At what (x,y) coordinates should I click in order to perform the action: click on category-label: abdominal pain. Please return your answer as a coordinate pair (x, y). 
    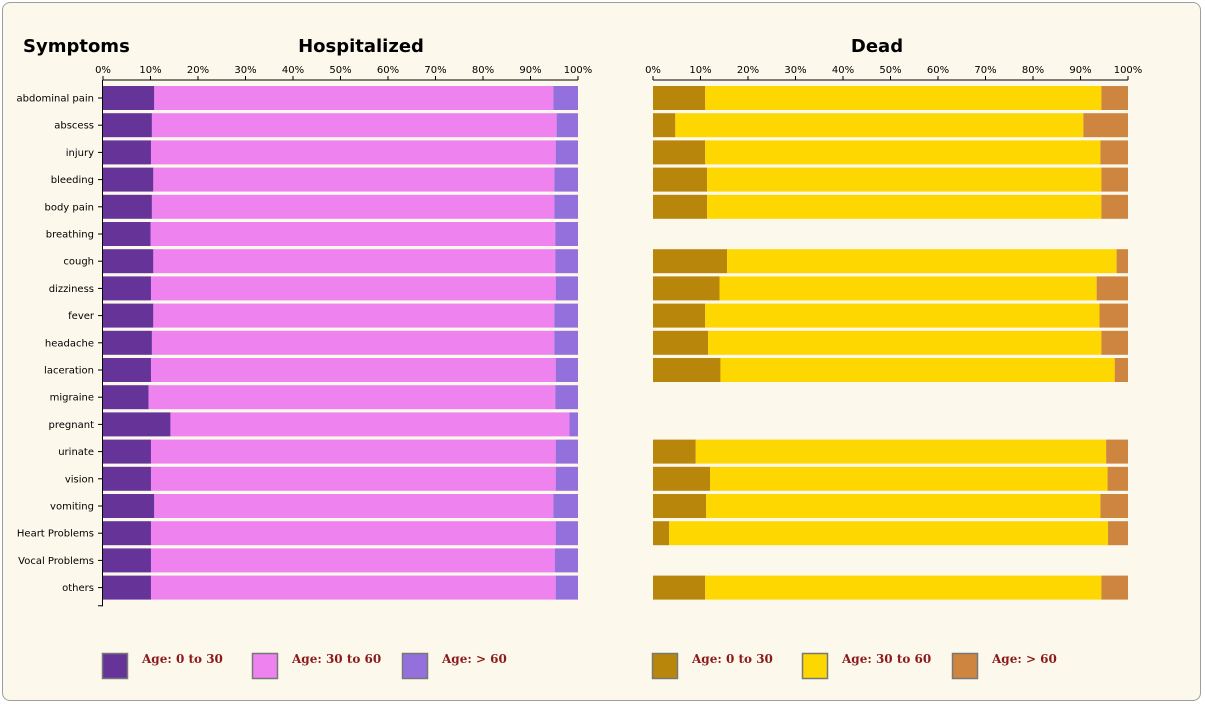
    Looking at the image, I should click on (55, 99).